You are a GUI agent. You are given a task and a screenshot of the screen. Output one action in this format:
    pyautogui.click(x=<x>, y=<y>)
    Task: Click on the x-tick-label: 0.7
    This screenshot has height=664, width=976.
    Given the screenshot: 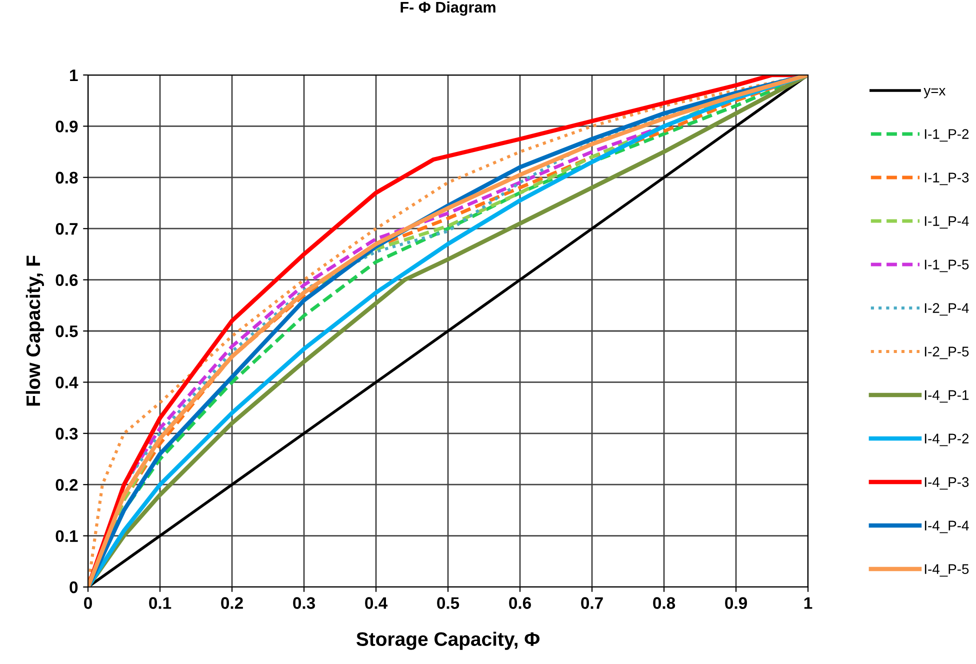 What is the action you would take?
    pyautogui.click(x=592, y=603)
    